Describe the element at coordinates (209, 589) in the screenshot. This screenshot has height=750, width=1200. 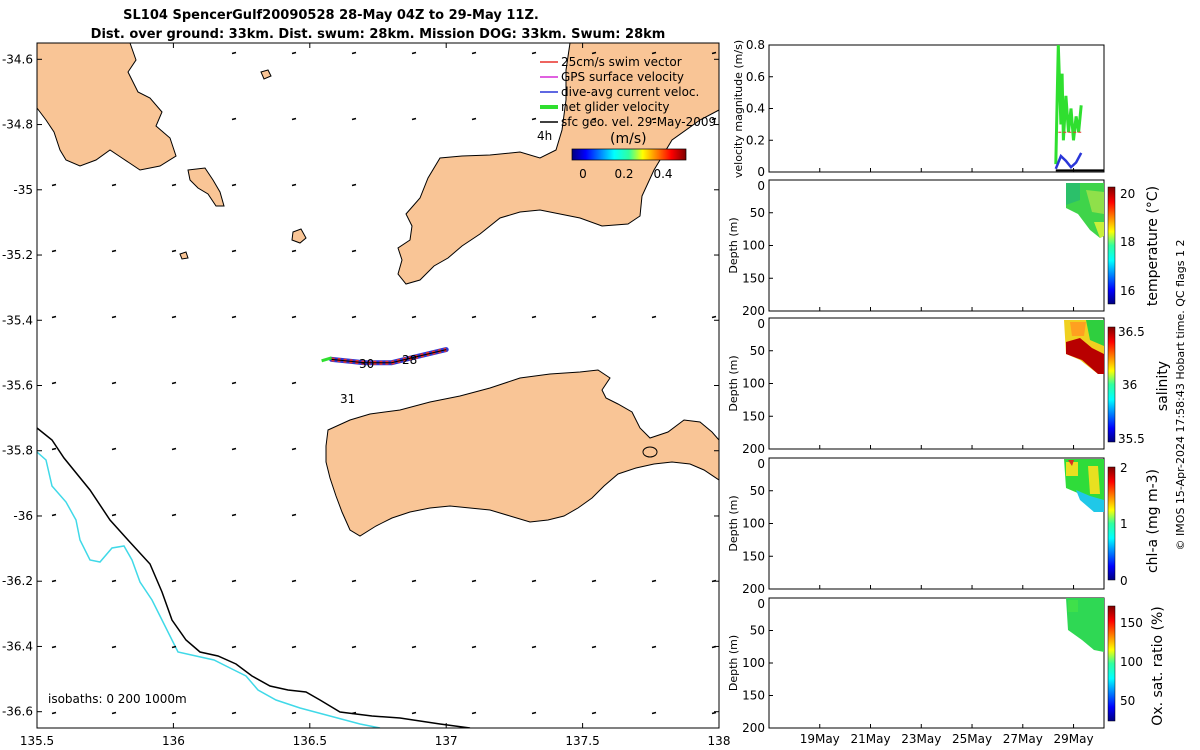
I see `isobath-200m` at that location.